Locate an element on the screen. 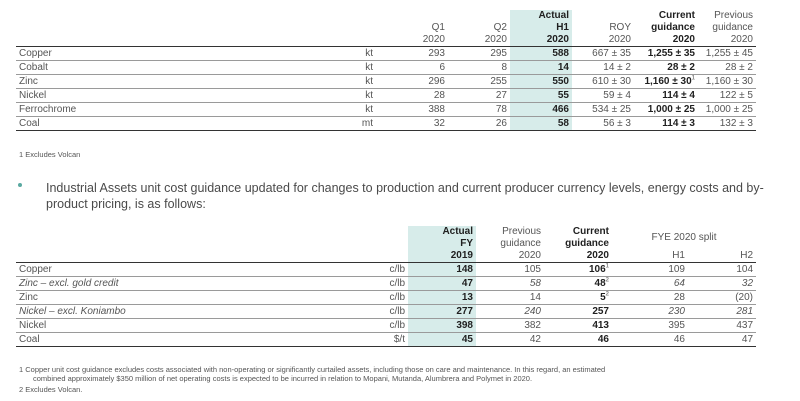  row-h2: (20) is located at coordinates (722, 297).